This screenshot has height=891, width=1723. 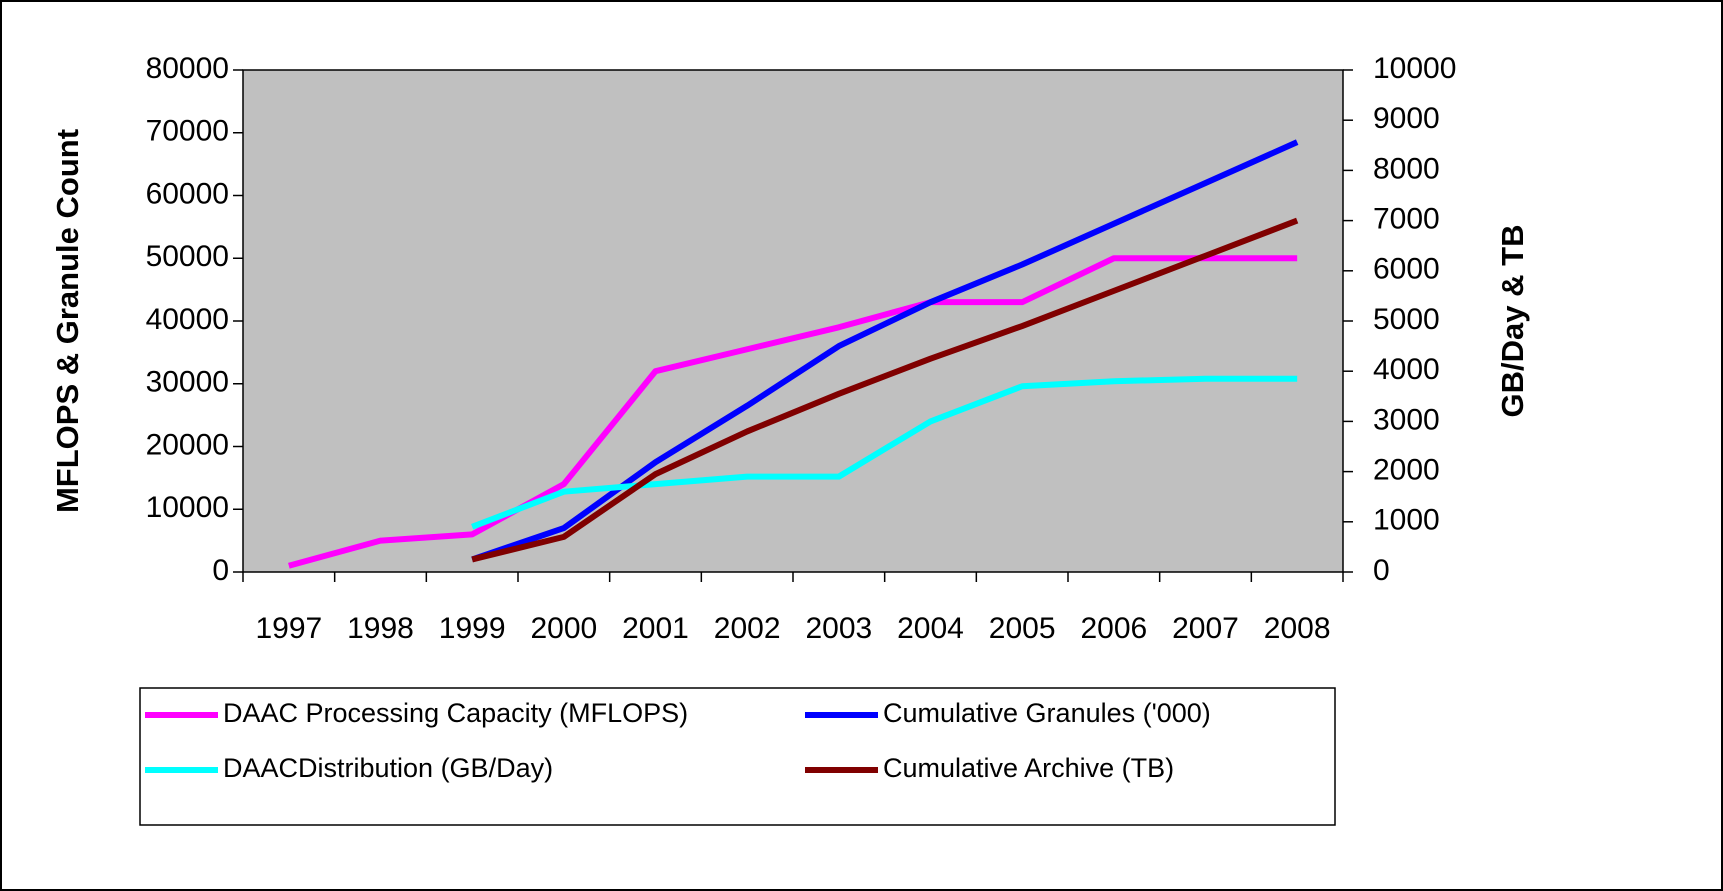 What do you see at coordinates (187, 131) in the screenshot?
I see `y-tick-label: 70000` at bounding box center [187, 131].